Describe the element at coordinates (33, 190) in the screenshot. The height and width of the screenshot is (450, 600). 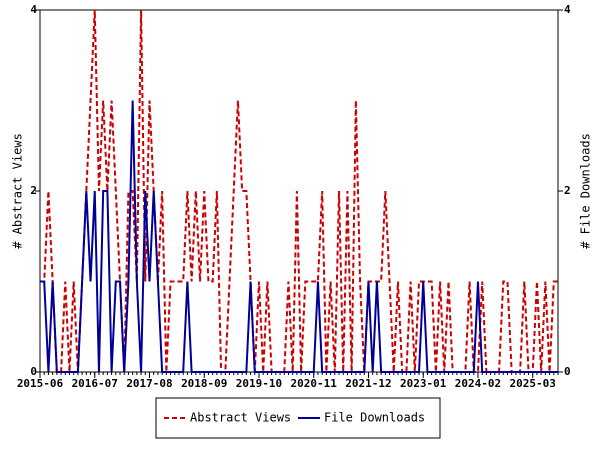
I see `y-tick-label: 2` at that location.